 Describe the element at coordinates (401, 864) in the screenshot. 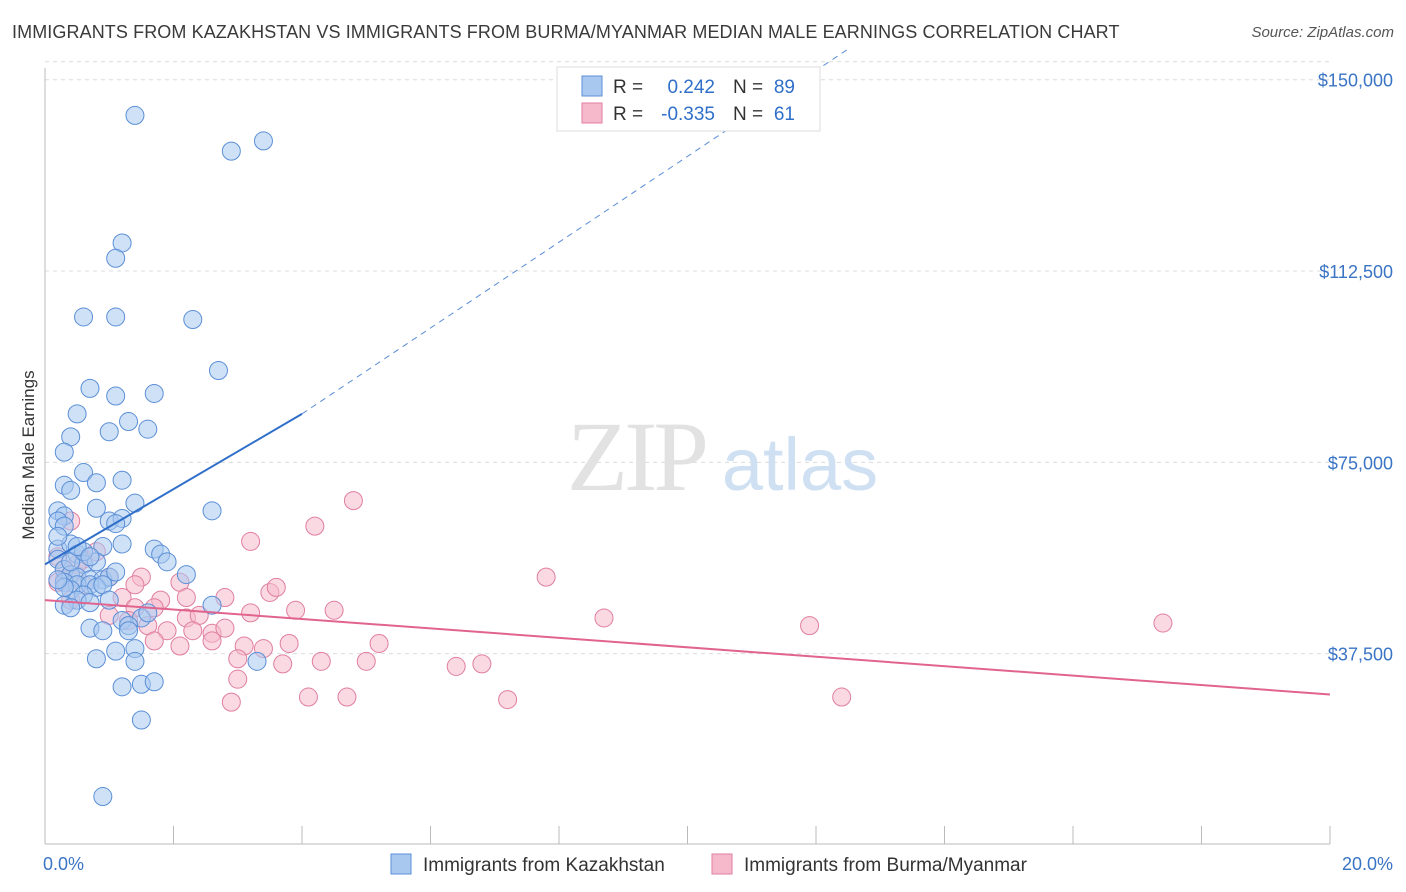

I see `bottom-legend-swatch-kazakhstan` at that location.